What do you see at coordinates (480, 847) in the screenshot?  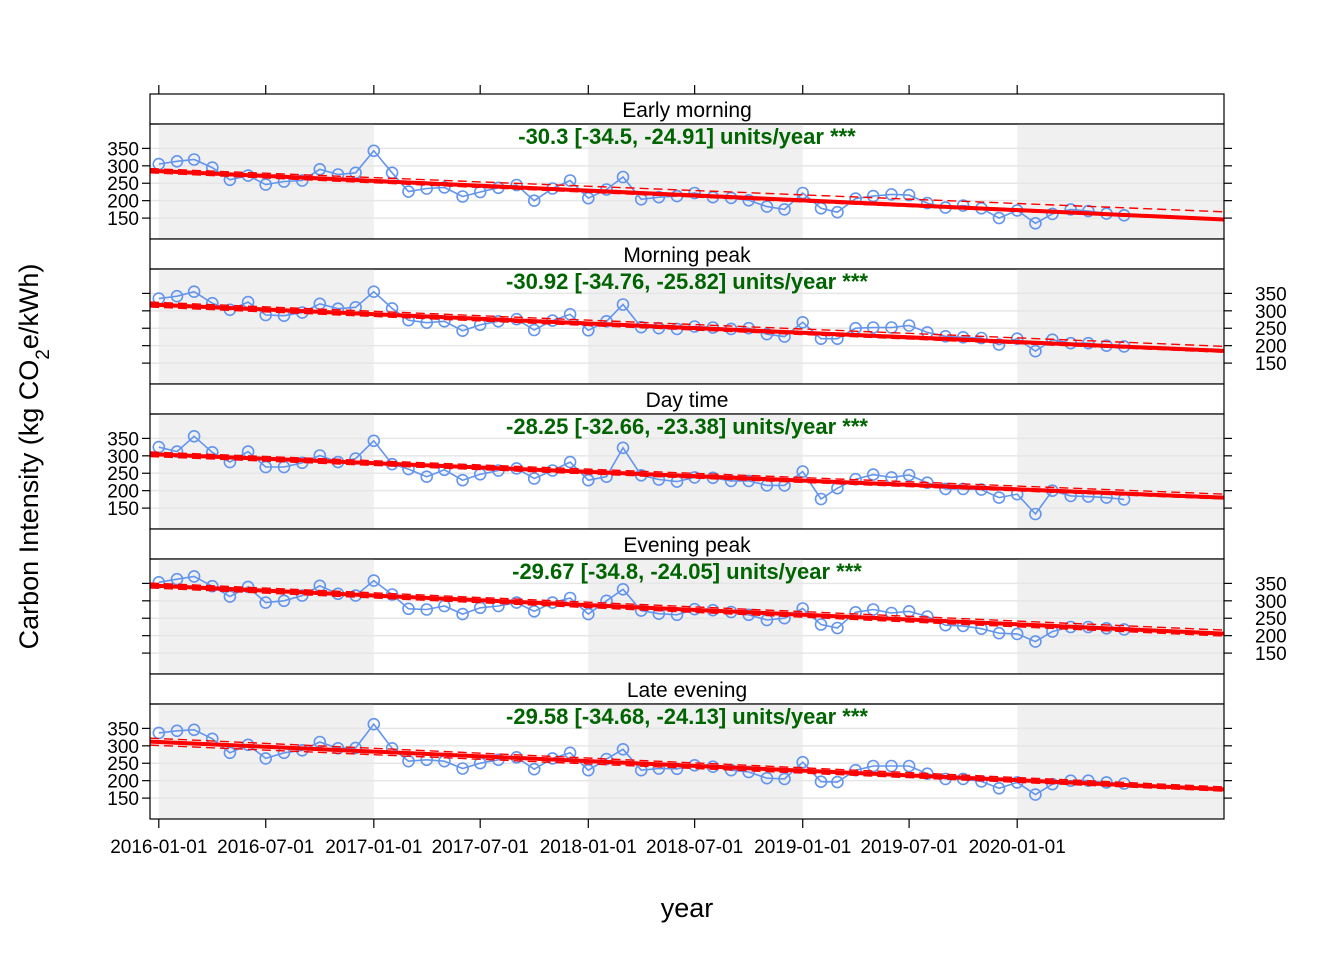 I see `x-tick-label: 2017-07-01` at bounding box center [480, 847].